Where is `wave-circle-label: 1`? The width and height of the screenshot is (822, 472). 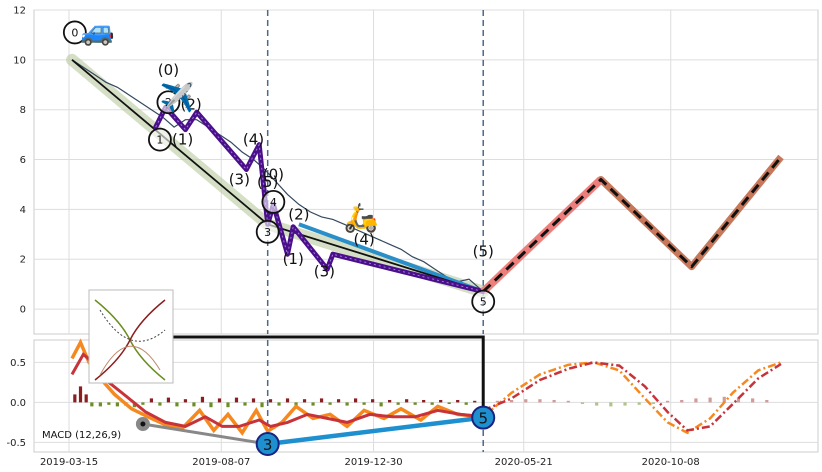
wave-circle-label: 1 is located at coordinates (159, 140).